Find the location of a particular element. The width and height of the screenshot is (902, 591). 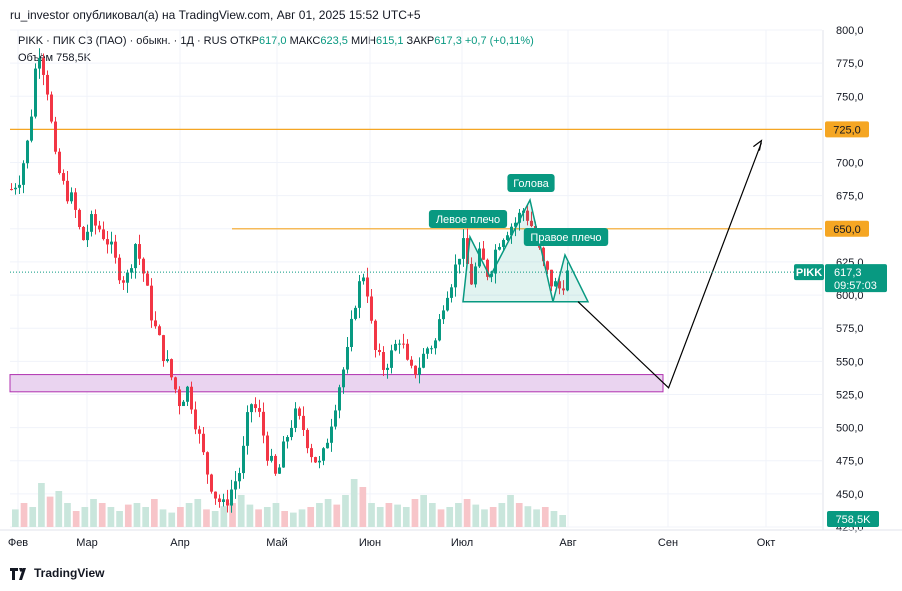

symbol-info: PIKK · ПИК СЗ (ПАО) · обыкн. · 1Д · RUS is located at coordinates (122, 41).